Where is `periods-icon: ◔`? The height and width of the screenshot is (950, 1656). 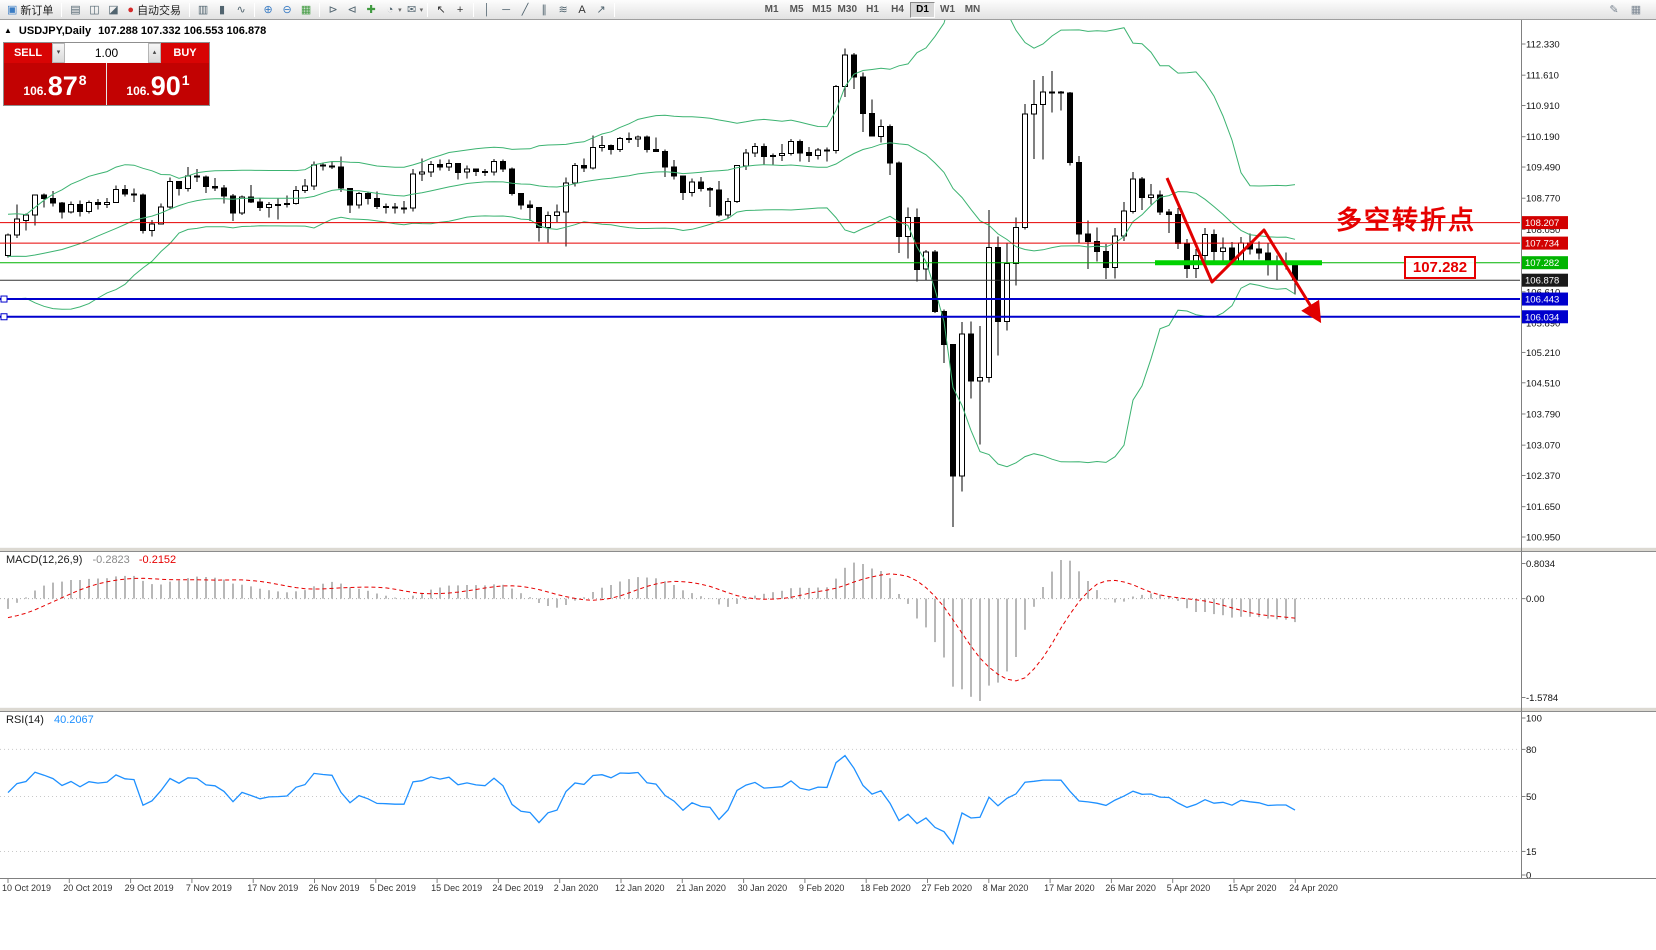 periods-icon: ◔ is located at coordinates (390, 9).